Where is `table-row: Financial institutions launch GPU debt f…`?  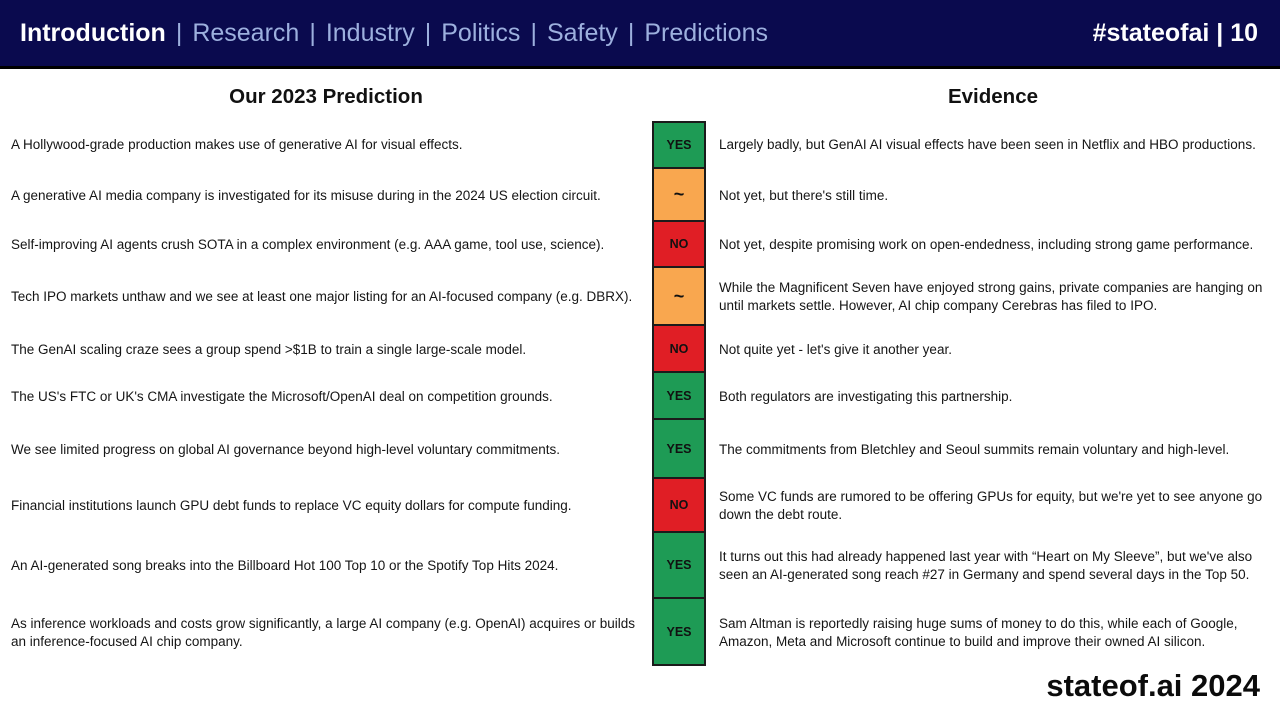 table-row: Financial institutions launch GPU debt f… is located at coordinates (640, 506).